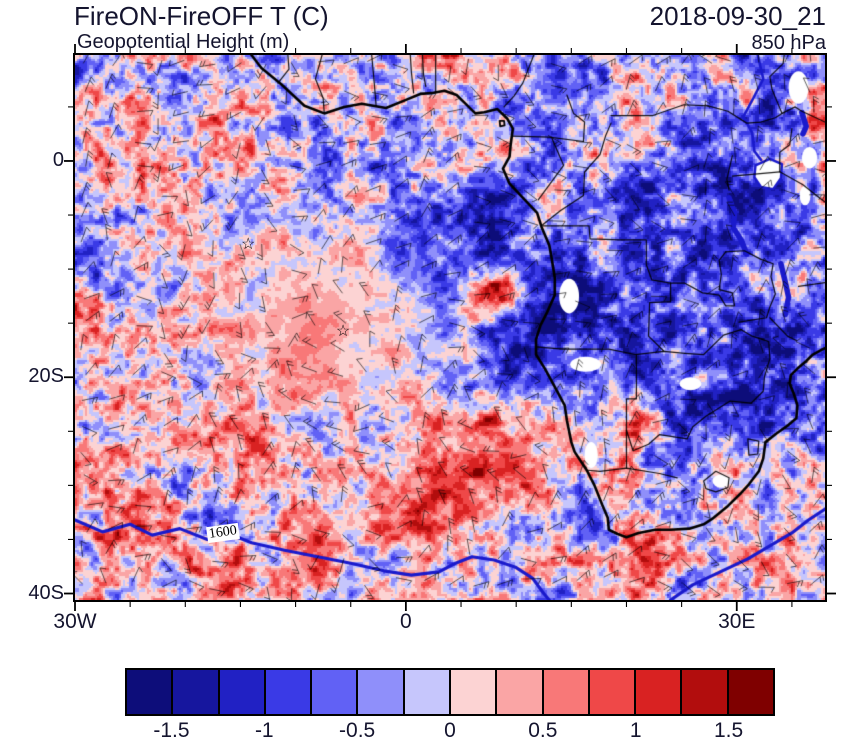 The height and width of the screenshot is (750, 850). Describe the element at coordinates (201, 16) in the screenshot. I see `plot-title: FireON-FireOFF T (C)` at that location.